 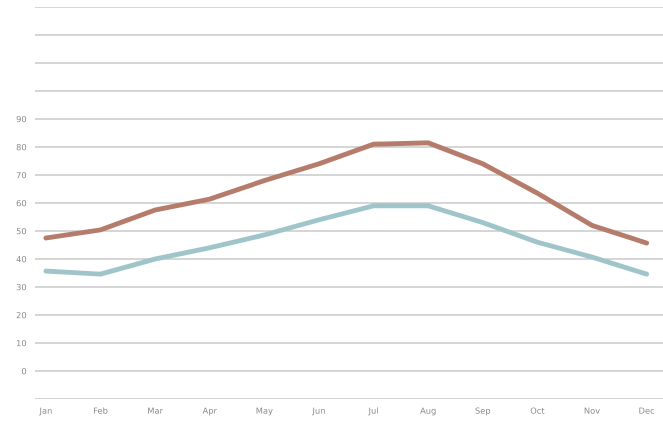 I want to click on y-tick-label: 70, so click(x=21, y=175).